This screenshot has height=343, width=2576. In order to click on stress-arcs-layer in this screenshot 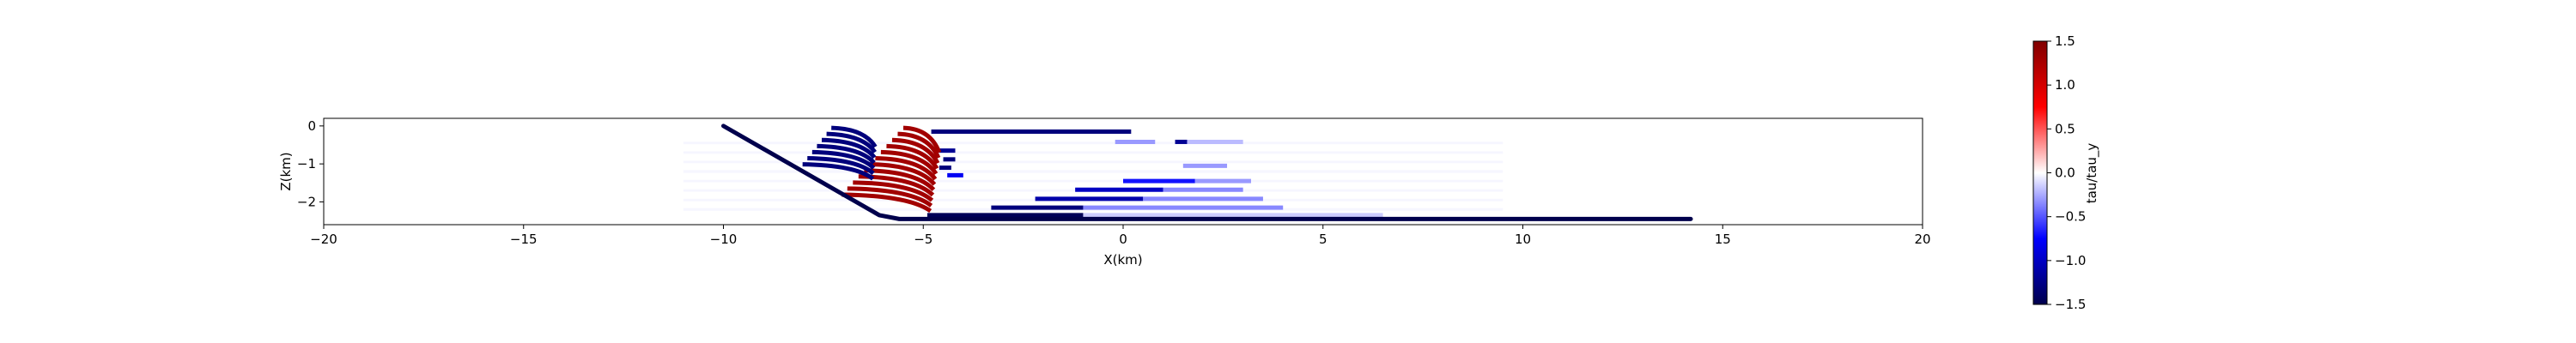, I will do `click(872, 169)`.